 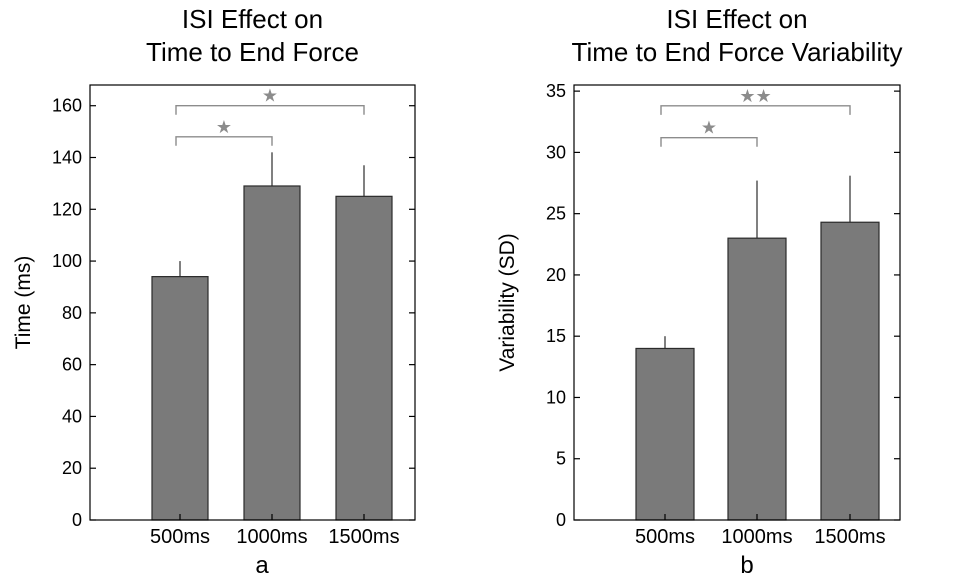 I want to click on y-tick-label: 25, so click(x=556, y=214).